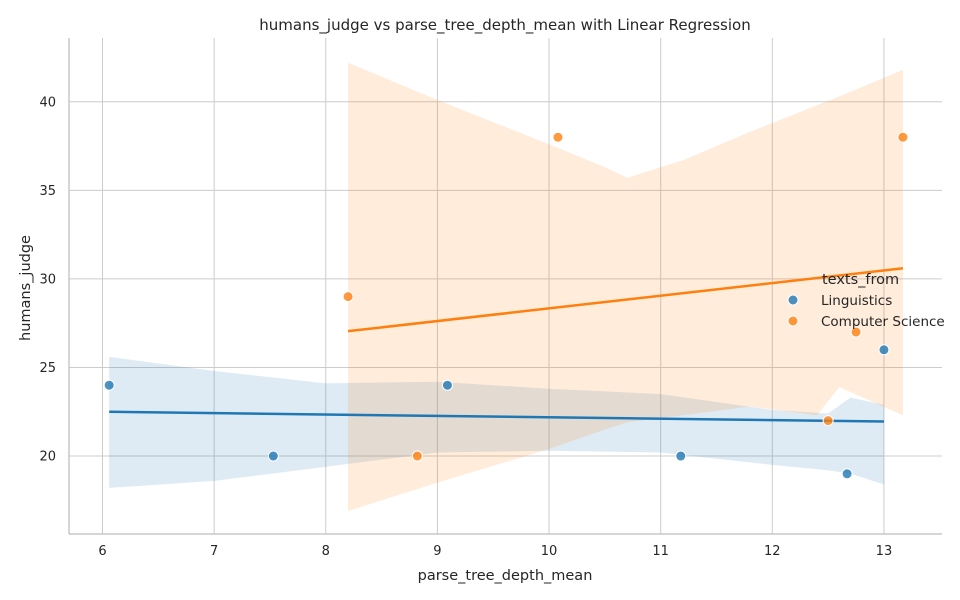 The image size is (960, 600). Describe the element at coordinates (660, 551) in the screenshot. I see `x-tick-label: 11` at that location.